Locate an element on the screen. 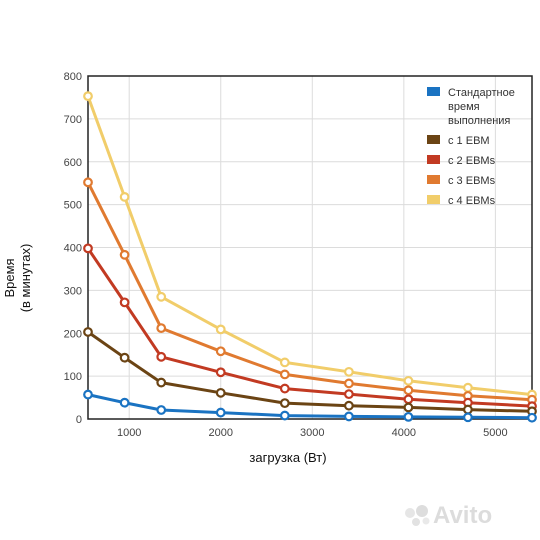 The width and height of the screenshot is (540, 540). y-tick-label: 400 is located at coordinates (73, 249).